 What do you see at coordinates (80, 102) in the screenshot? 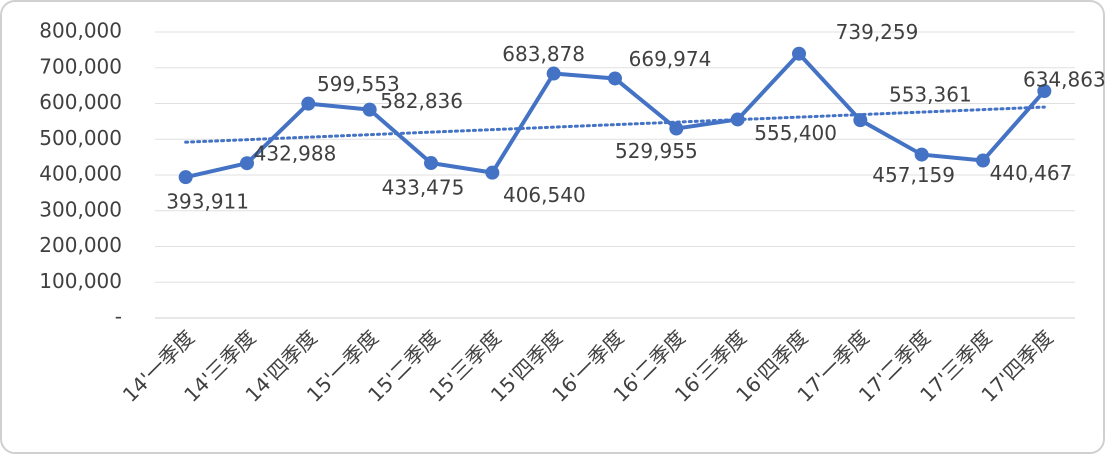
I see `y-tick-label: 600,000` at bounding box center [80, 102].